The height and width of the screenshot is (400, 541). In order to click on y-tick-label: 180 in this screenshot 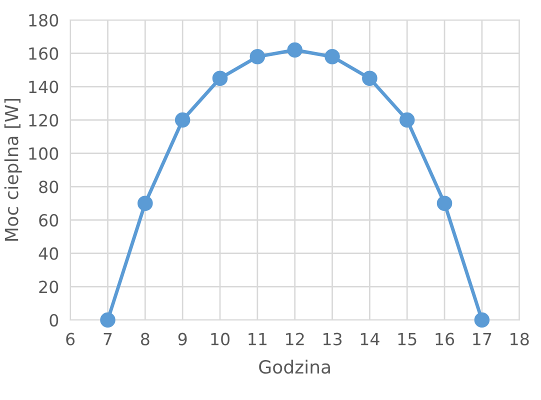, I will do `click(43, 20)`.